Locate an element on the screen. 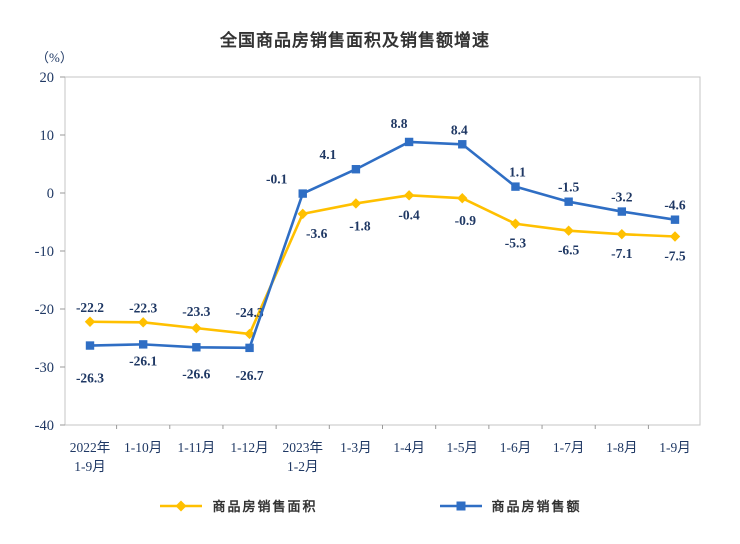 The height and width of the screenshot is (544, 740). data-label: -26.1 is located at coordinates (143, 360).